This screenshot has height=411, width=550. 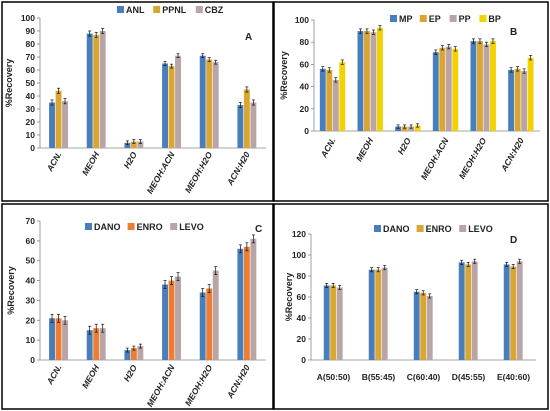 What do you see at coordinates (31, 31) in the screenshot?
I see `y-tick-label: 90` at bounding box center [31, 31].